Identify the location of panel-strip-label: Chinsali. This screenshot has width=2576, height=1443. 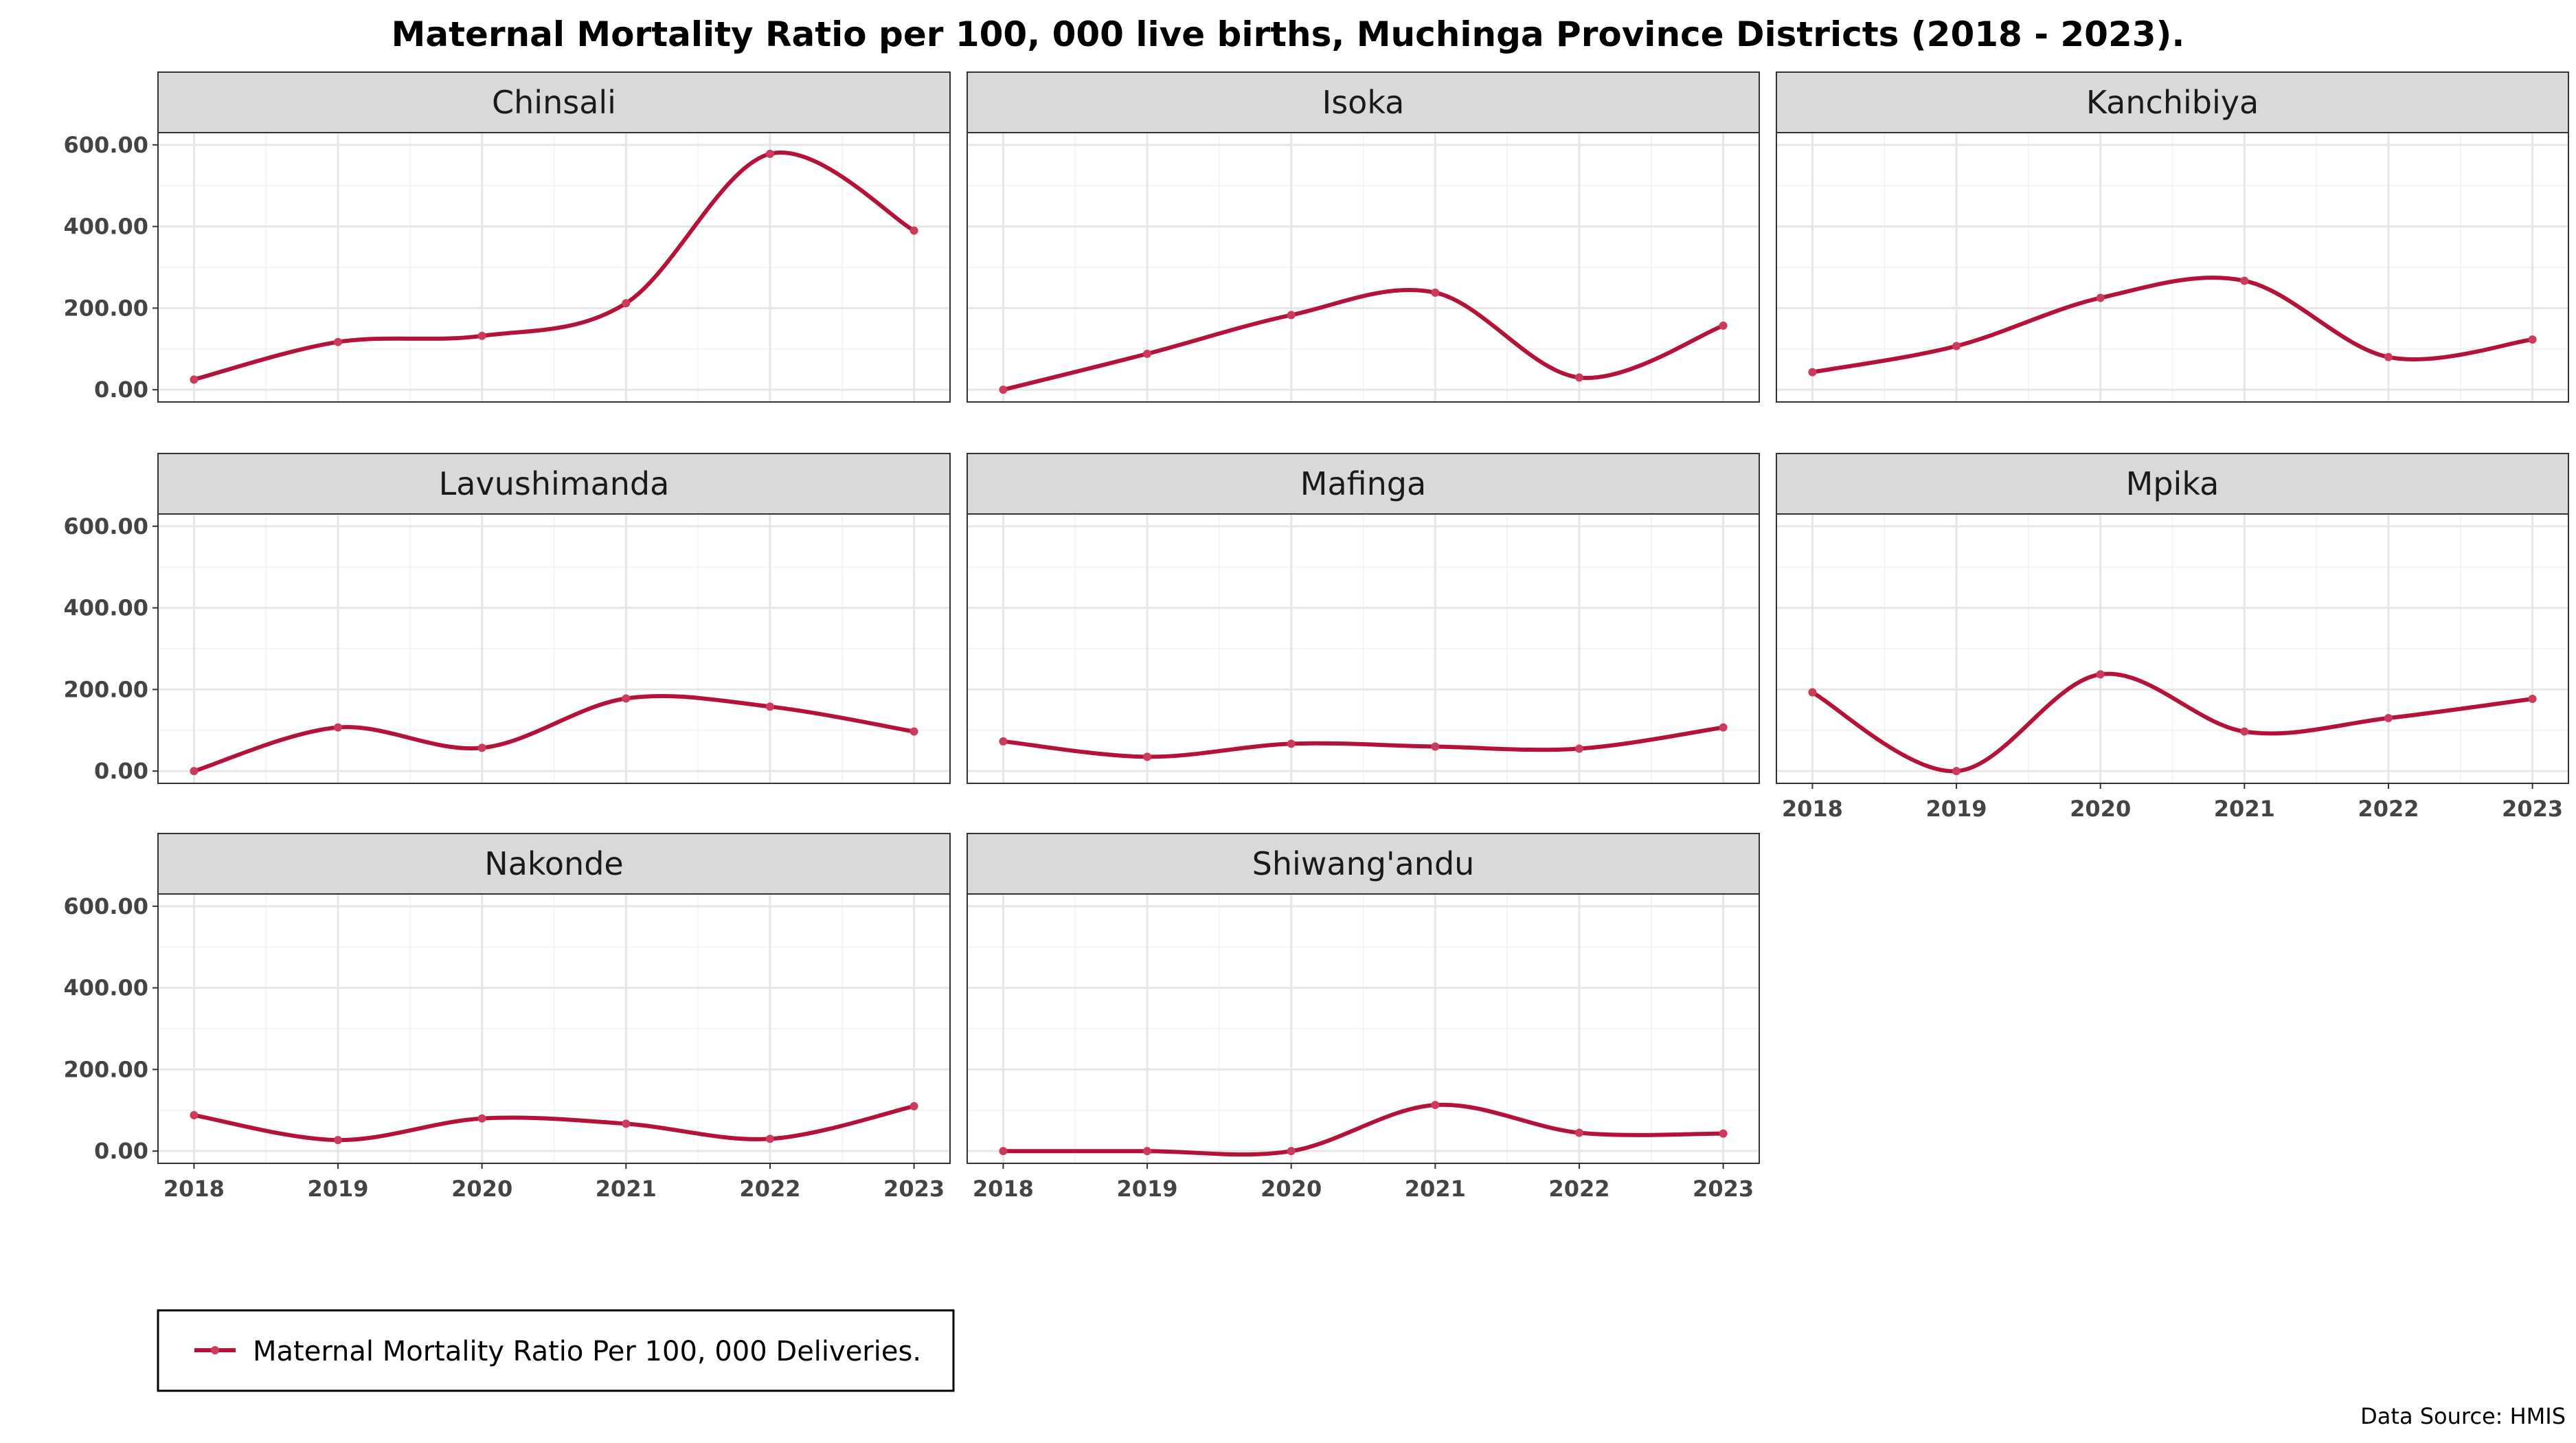
(554, 103).